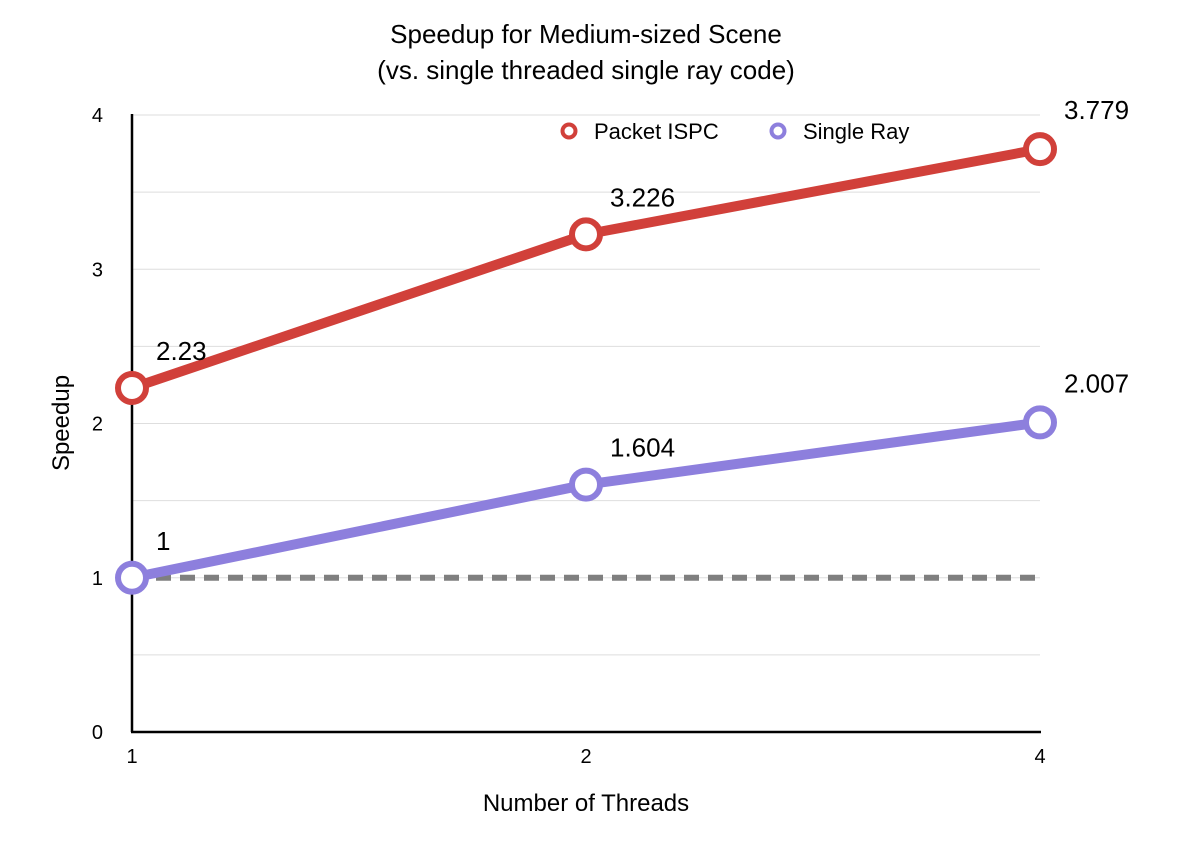 This screenshot has width=1204, height=860. I want to click on packet-ispc-legend-marker, so click(569, 131).